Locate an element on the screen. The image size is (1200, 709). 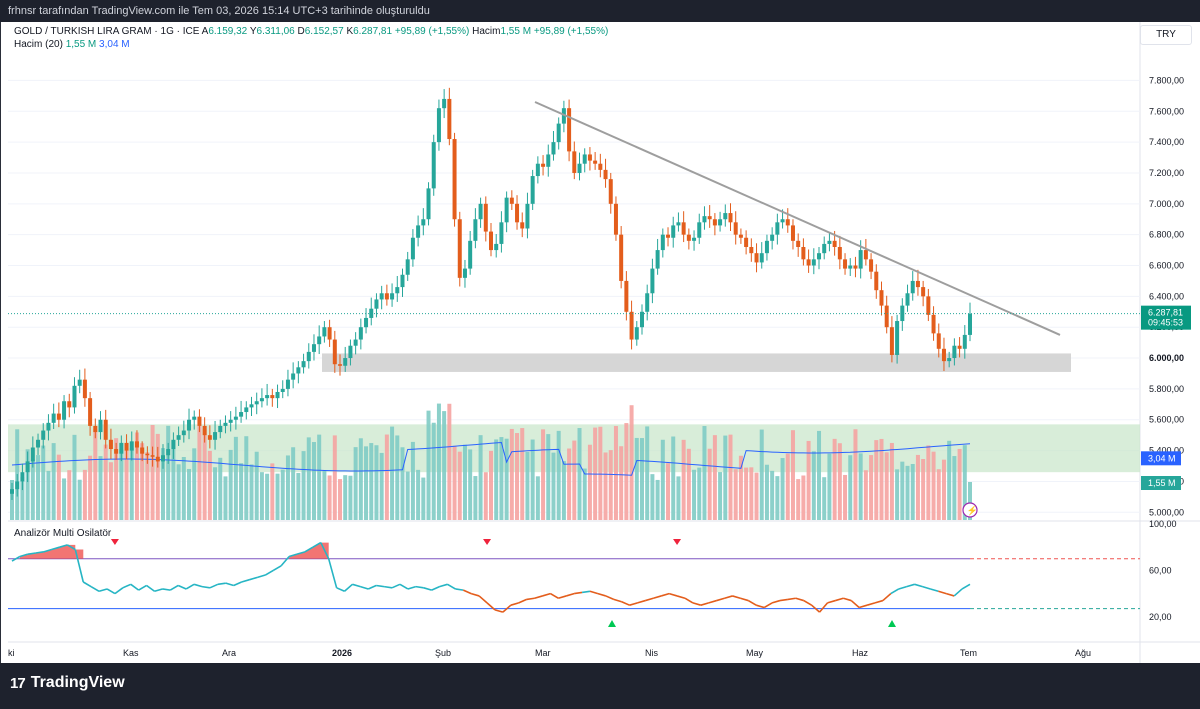
oscillator-label: Analizör Multi Osilatör is located at coordinates (63, 533).